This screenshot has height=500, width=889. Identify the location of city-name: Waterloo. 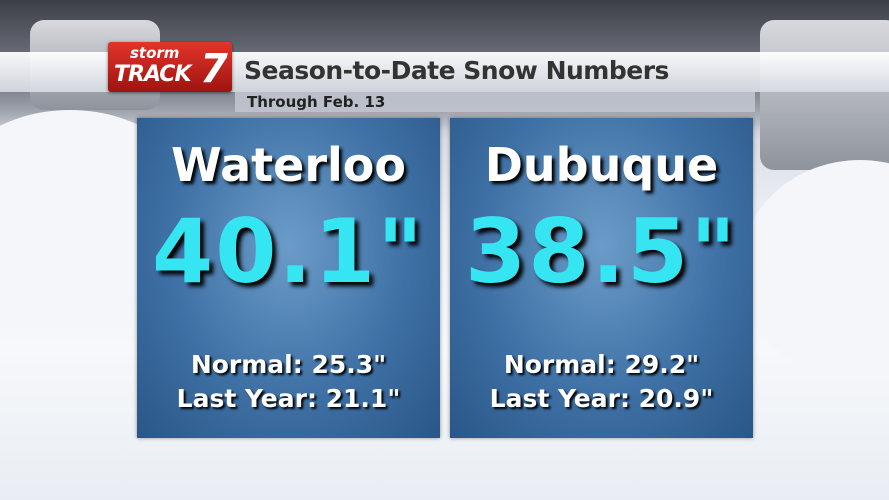
(288, 165).